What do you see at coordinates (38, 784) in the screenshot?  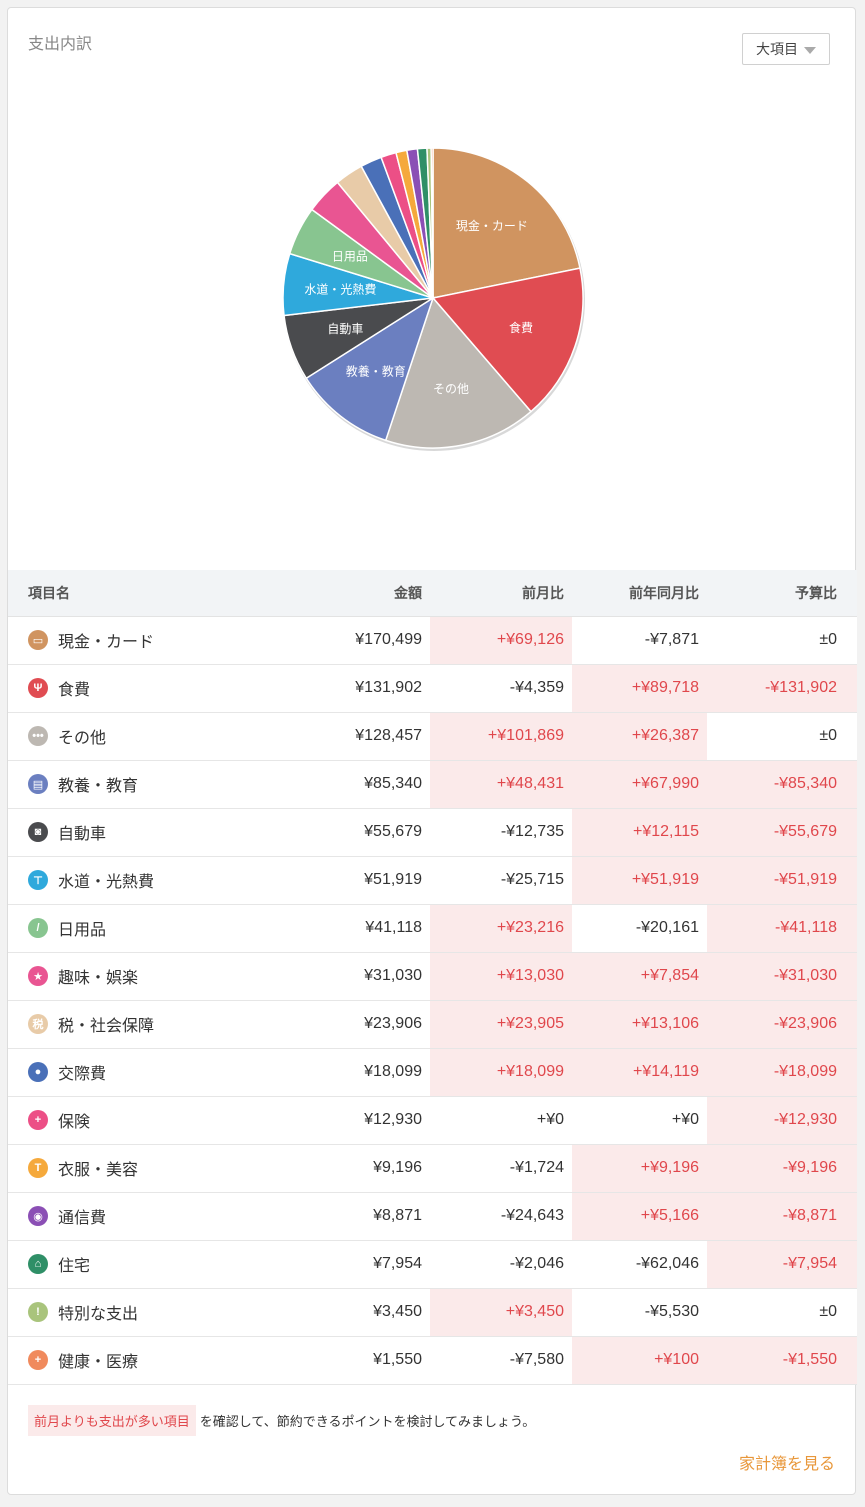 I see `book-icon: ▤` at bounding box center [38, 784].